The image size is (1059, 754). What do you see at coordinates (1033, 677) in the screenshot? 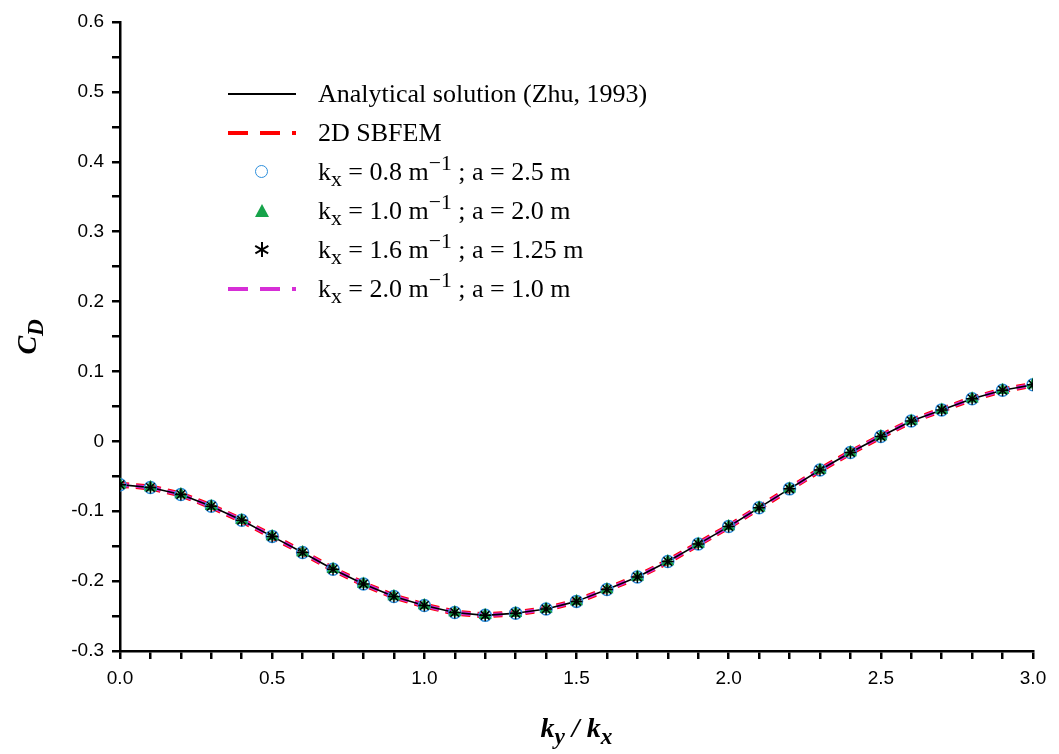
I see `x-tick-label: 3.0` at bounding box center [1033, 677].